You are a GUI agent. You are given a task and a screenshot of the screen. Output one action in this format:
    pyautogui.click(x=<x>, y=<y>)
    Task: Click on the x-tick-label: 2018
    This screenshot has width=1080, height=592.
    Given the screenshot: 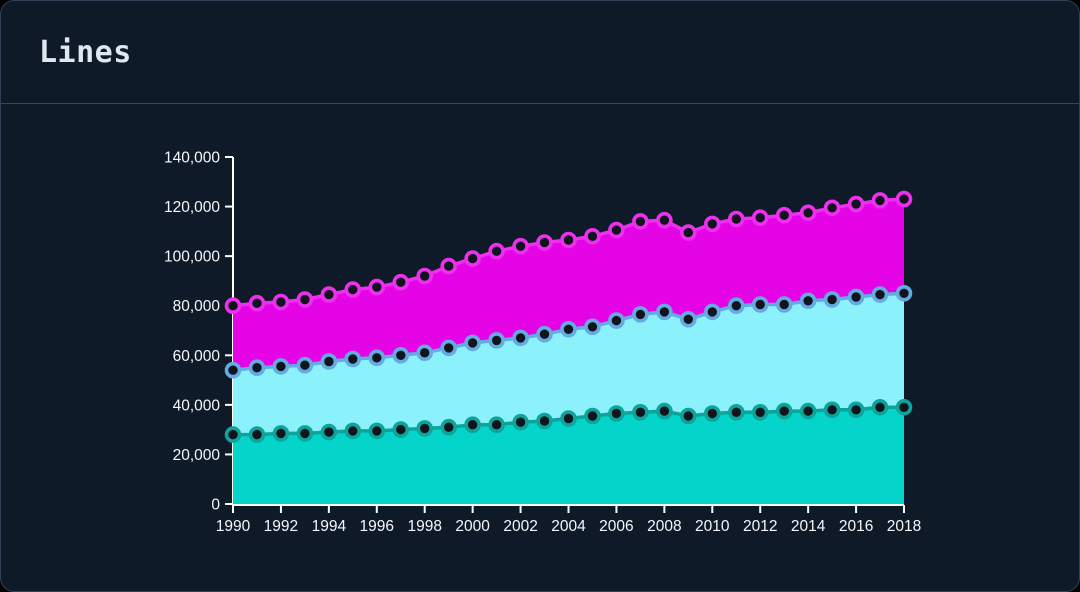 What is the action you would take?
    pyautogui.click(x=904, y=526)
    